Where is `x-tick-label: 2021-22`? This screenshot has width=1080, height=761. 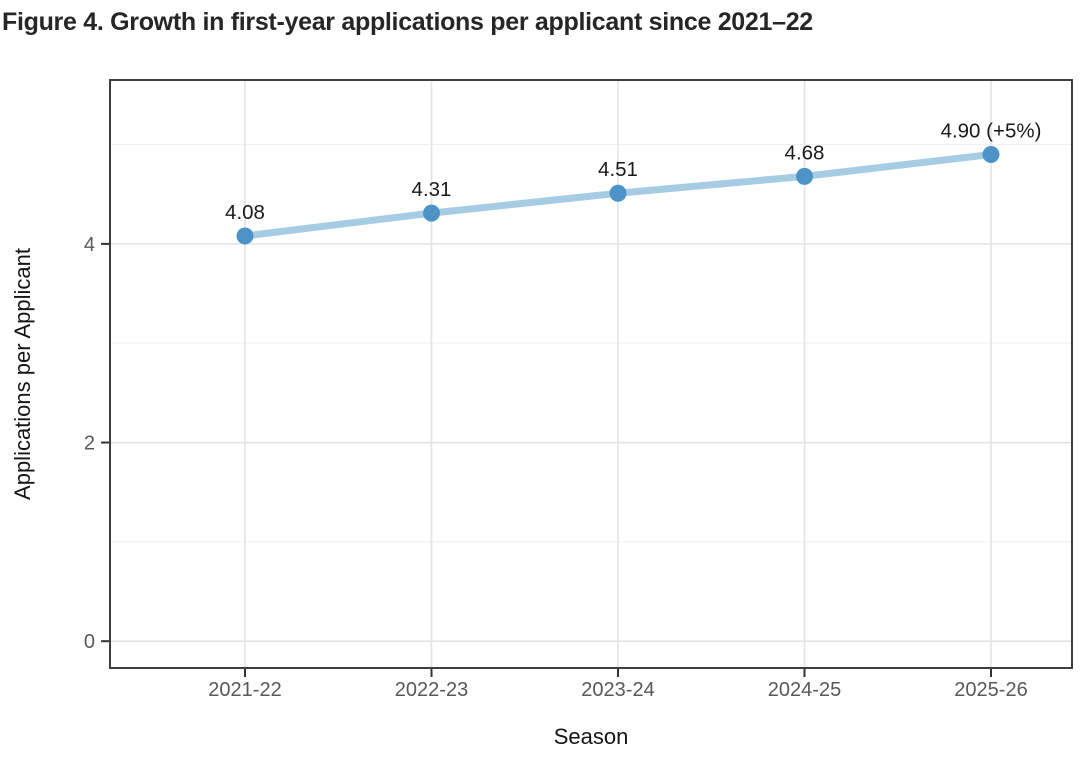 x-tick-label: 2021-22 is located at coordinates (244, 690).